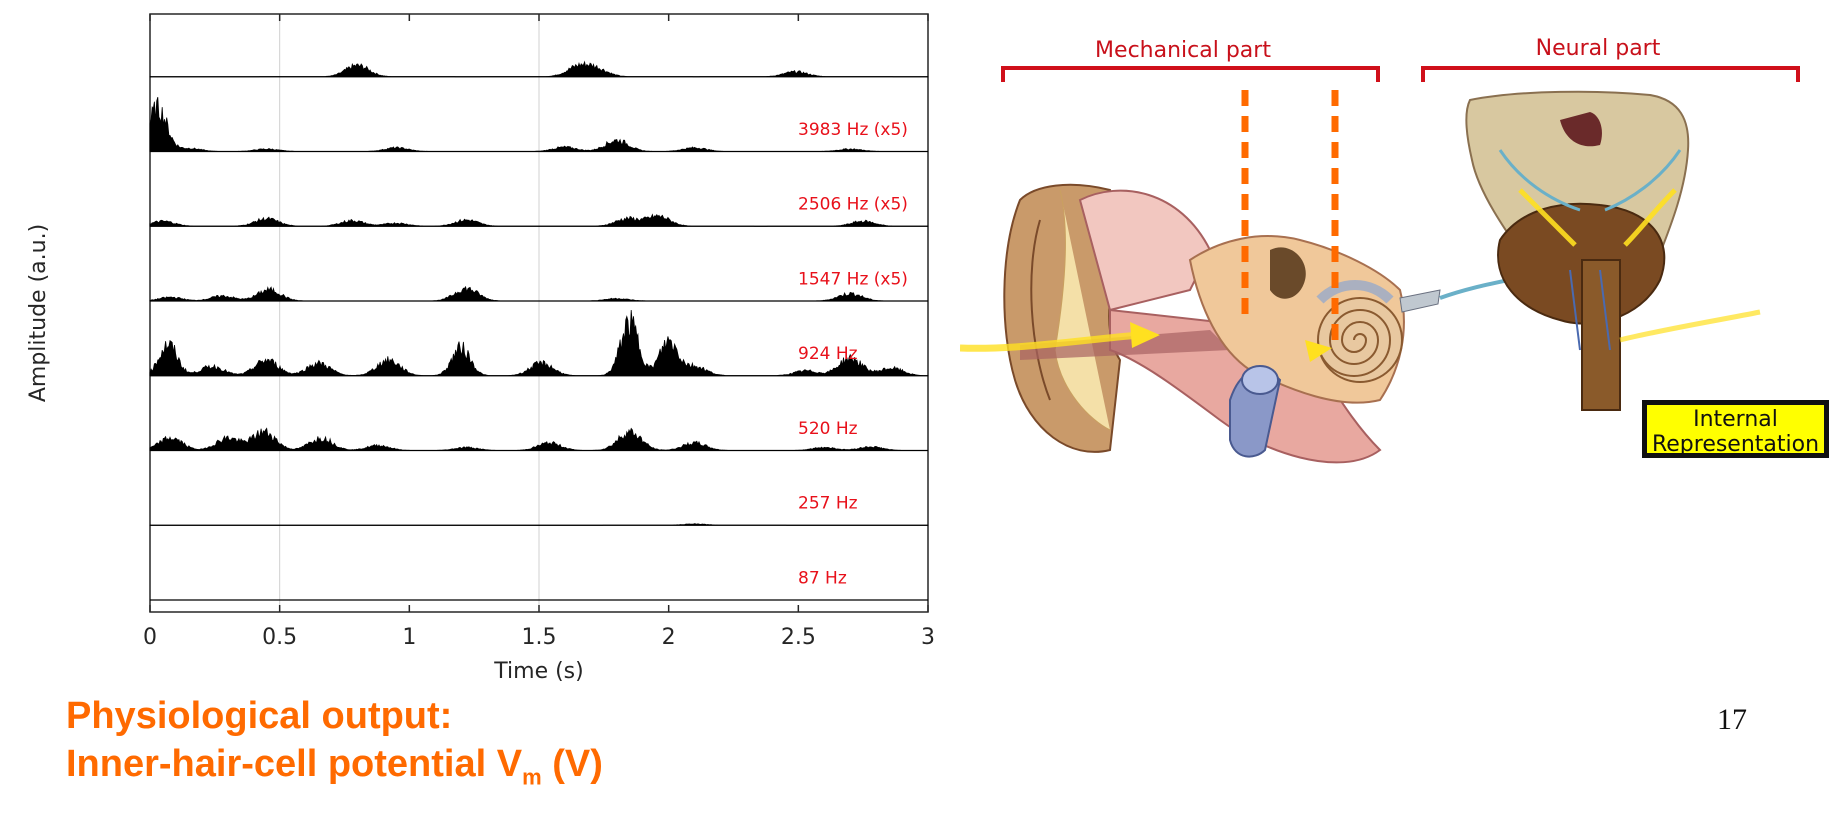  I want to click on ir-line-1: Internal, so click(1735, 419).